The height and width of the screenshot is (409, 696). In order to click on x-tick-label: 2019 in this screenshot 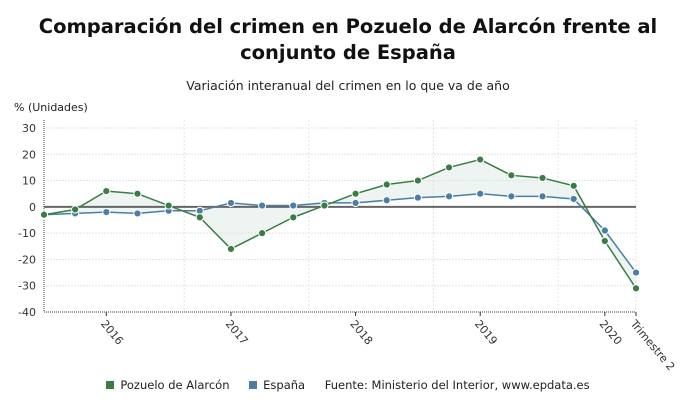, I will do `click(486, 333)`.